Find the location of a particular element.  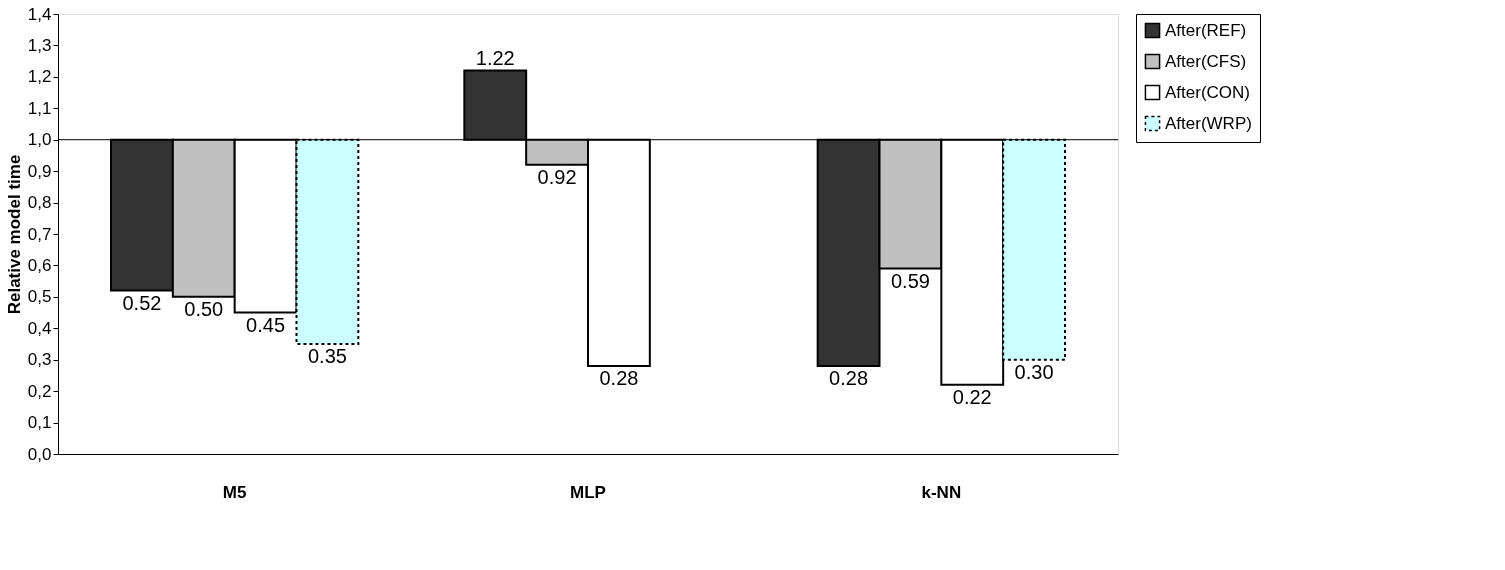

y-tick-label: 0,9 is located at coordinates (39, 171).